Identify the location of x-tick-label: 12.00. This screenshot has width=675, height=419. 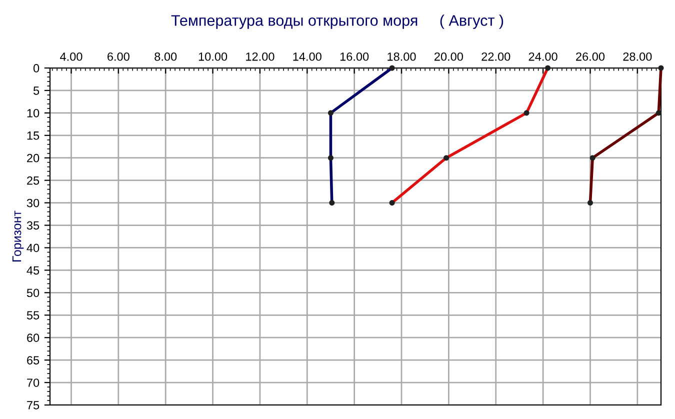
(260, 56).